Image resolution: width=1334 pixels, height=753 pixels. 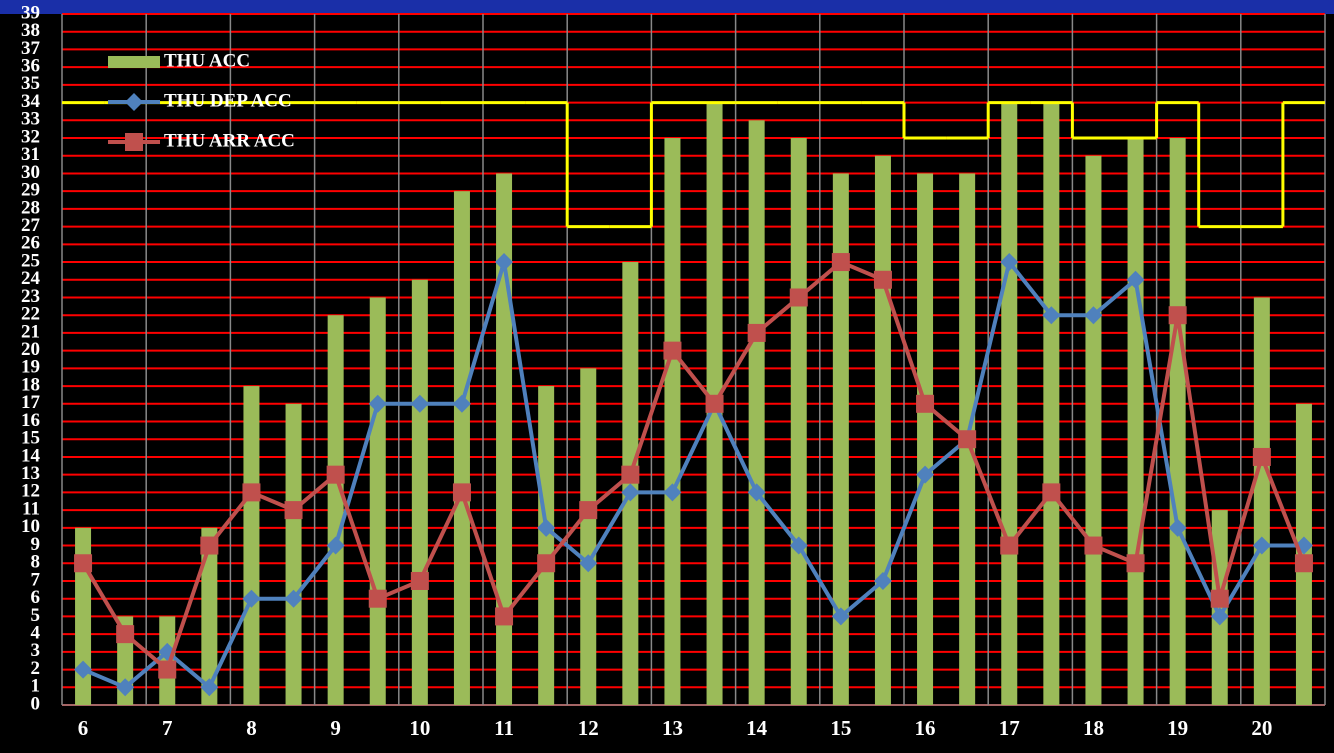 I want to click on x-tick-label: 11, so click(x=504, y=728).